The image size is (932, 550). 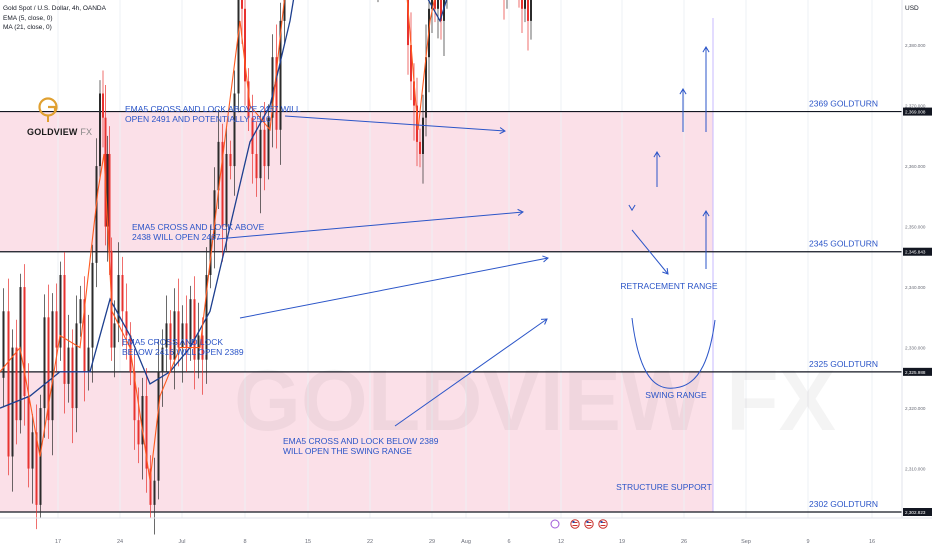 I want to click on x-tick-label: 24, so click(x=120, y=542).